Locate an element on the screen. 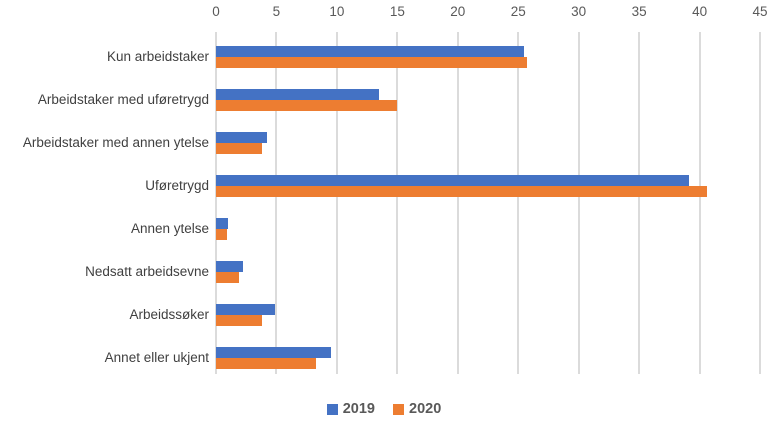  x-tick-label-25: 25 is located at coordinates (518, 11).